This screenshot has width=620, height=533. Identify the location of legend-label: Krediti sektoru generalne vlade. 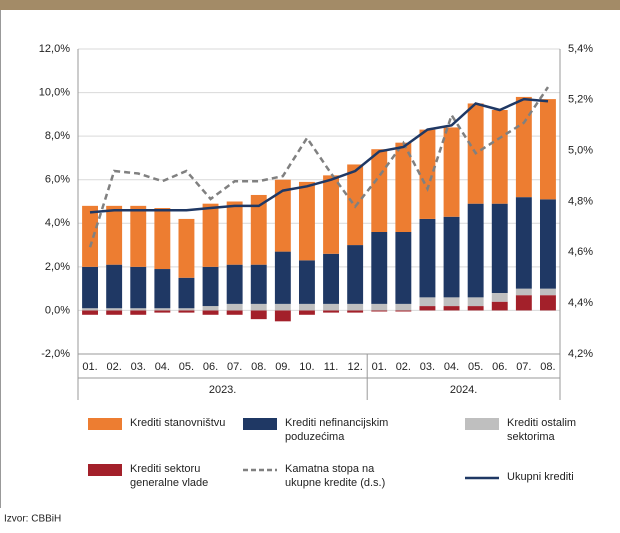
(169, 476).